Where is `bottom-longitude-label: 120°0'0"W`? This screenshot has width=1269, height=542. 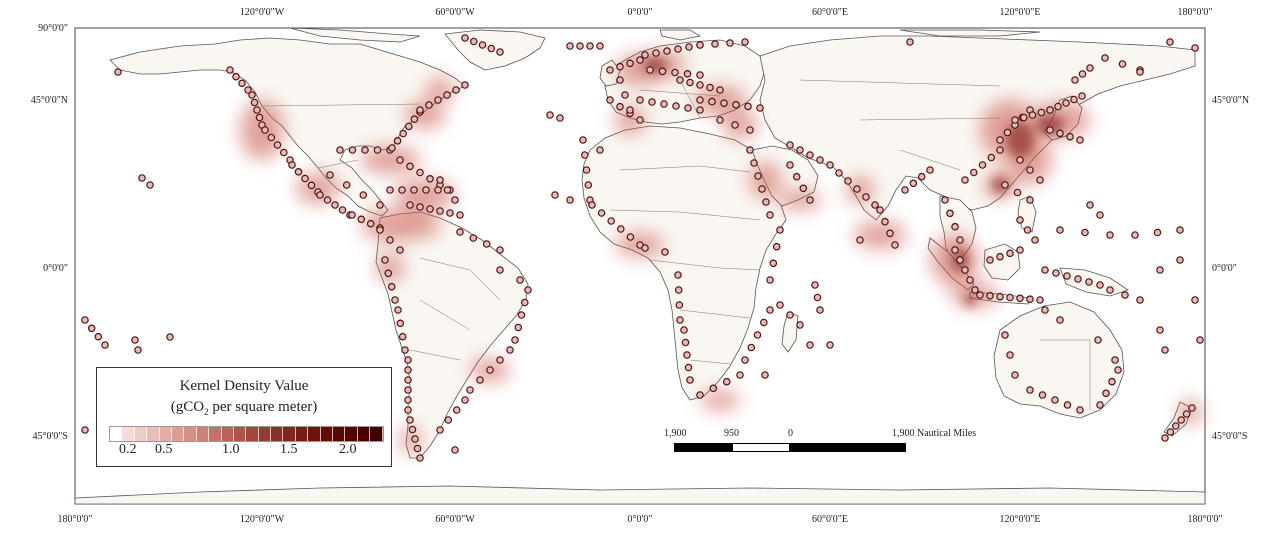 bottom-longitude-label: 120°0'0"W is located at coordinates (262, 519).